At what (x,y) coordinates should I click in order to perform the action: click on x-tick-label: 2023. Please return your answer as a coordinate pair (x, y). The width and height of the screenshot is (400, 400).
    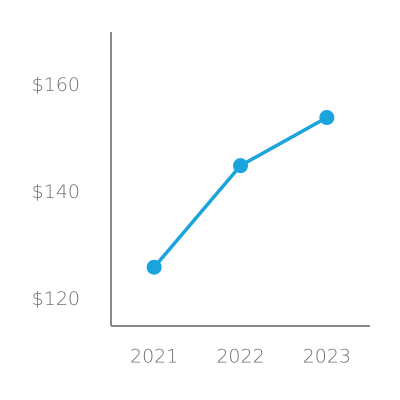
    Looking at the image, I should click on (327, 357).